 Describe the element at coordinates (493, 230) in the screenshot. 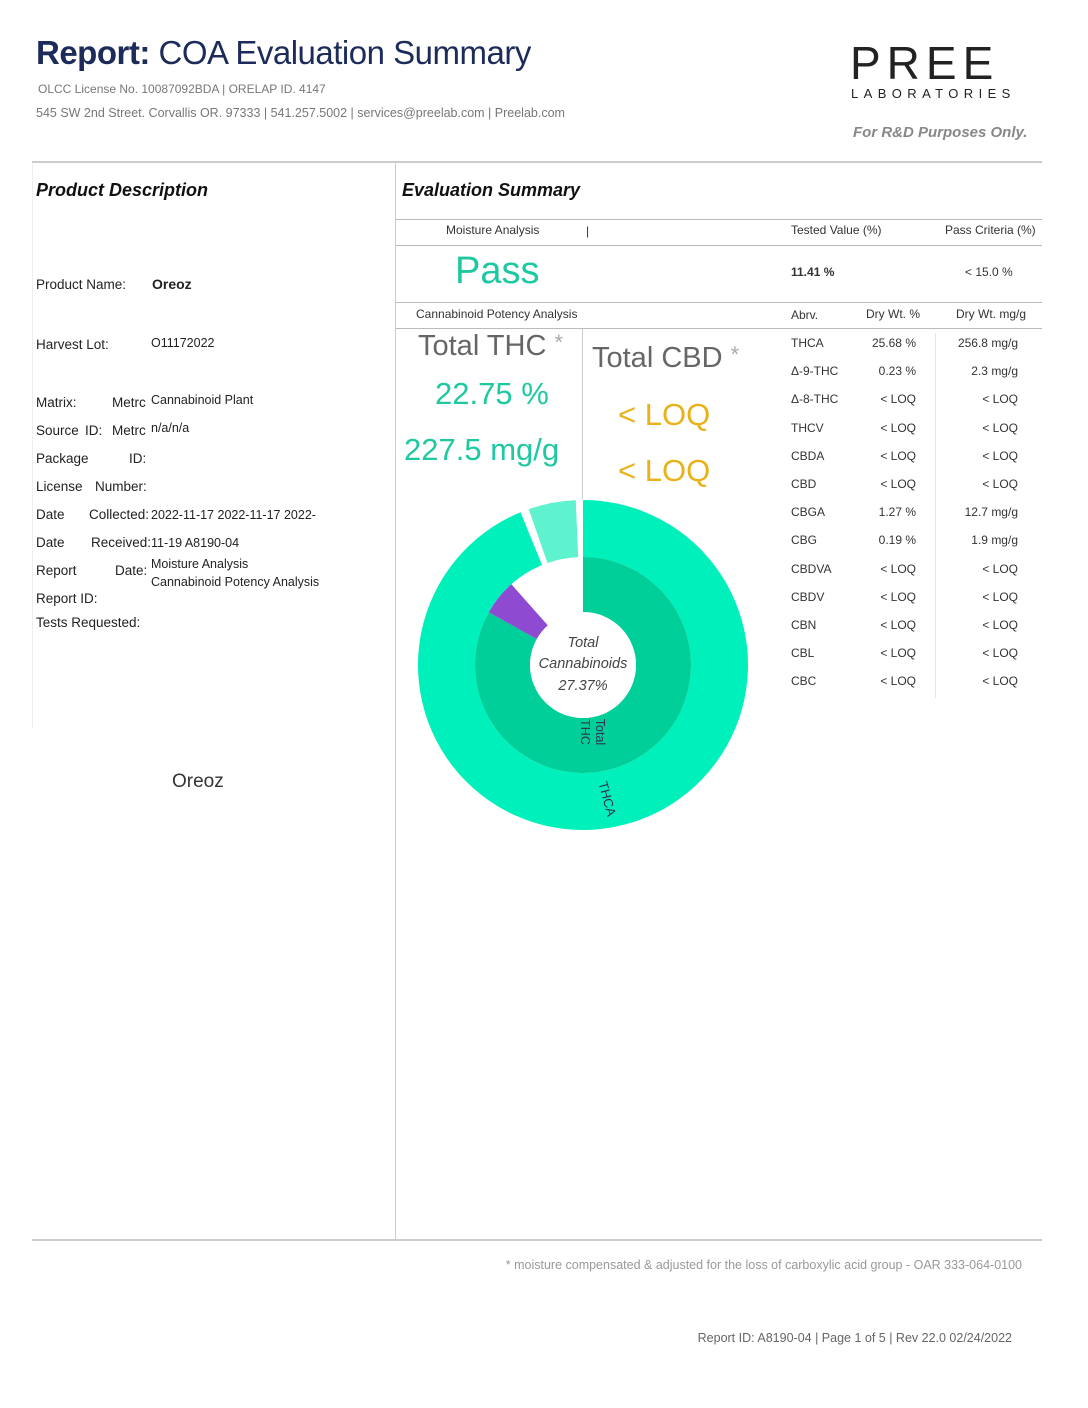

I see `moisture-header: Moisture Analysis` at that location.